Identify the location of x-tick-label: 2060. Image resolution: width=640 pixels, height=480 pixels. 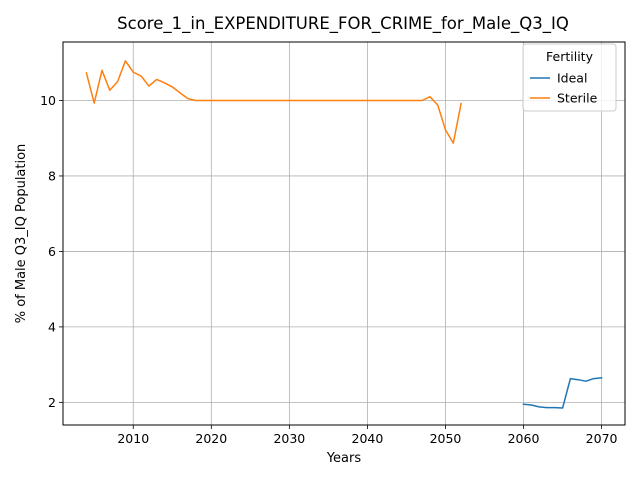
(524, 438).